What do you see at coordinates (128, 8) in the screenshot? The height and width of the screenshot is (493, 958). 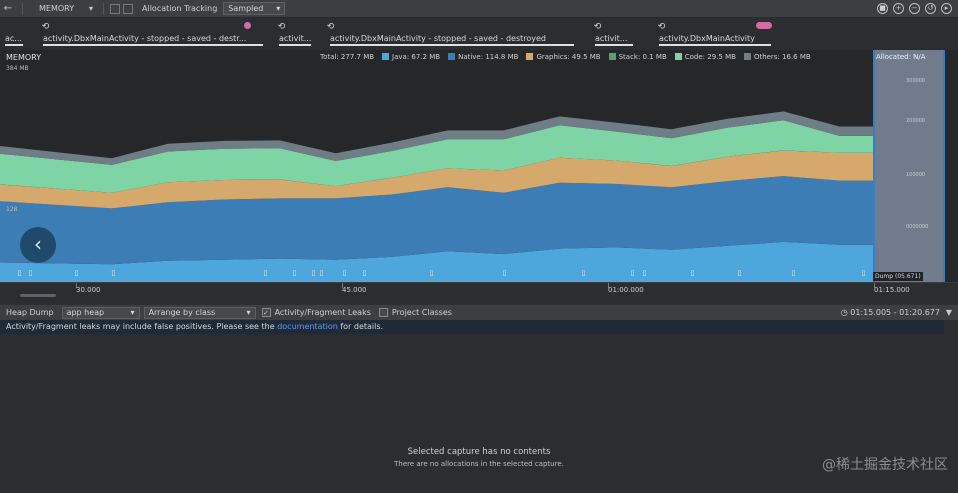 I see `capture-icon` at bounding box center [128, 8].